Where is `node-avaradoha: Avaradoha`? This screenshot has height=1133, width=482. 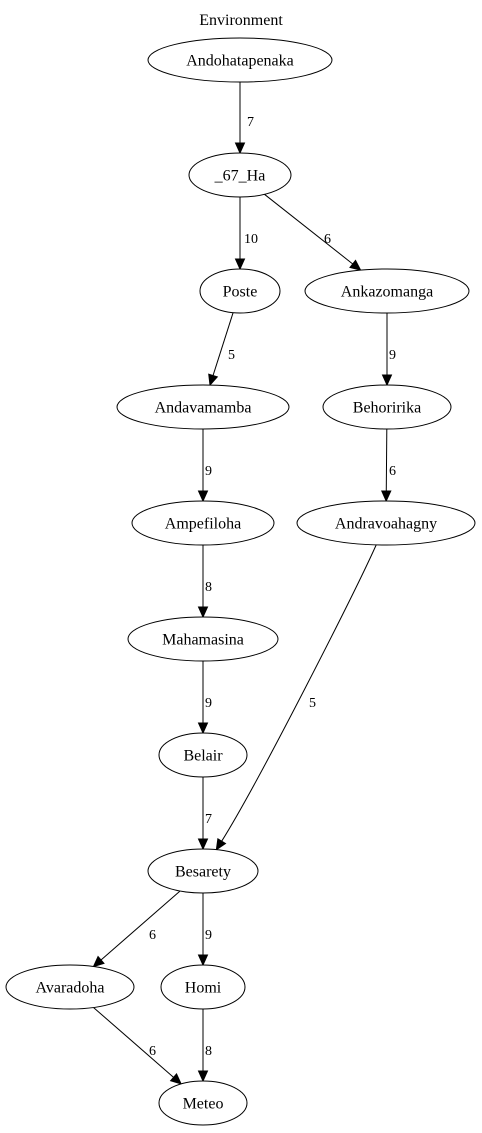 node-avaradoha: Avaradoha is located at coordinates (70, 987).